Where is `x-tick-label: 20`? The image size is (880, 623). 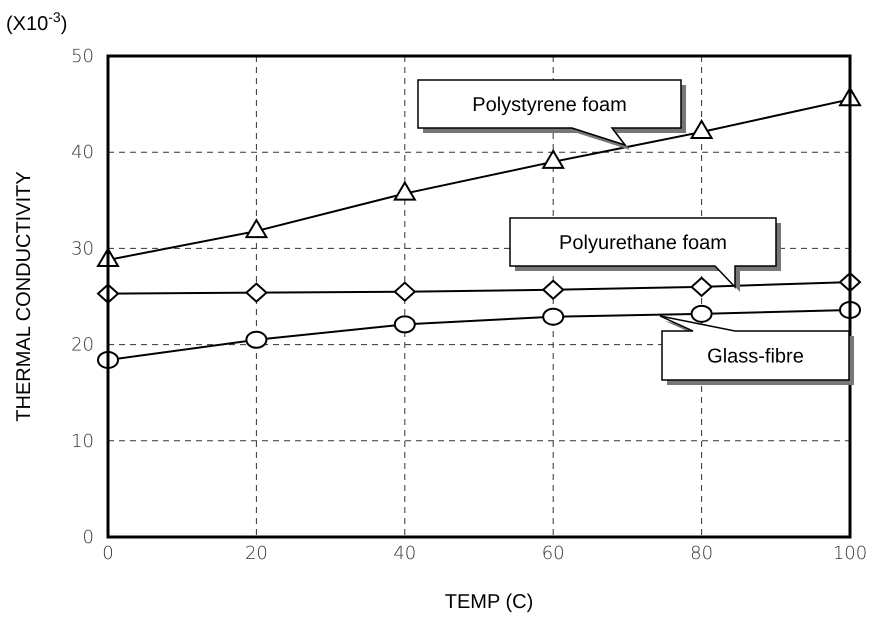
x-tick-label: 20 is located at coordinates (256, 553).